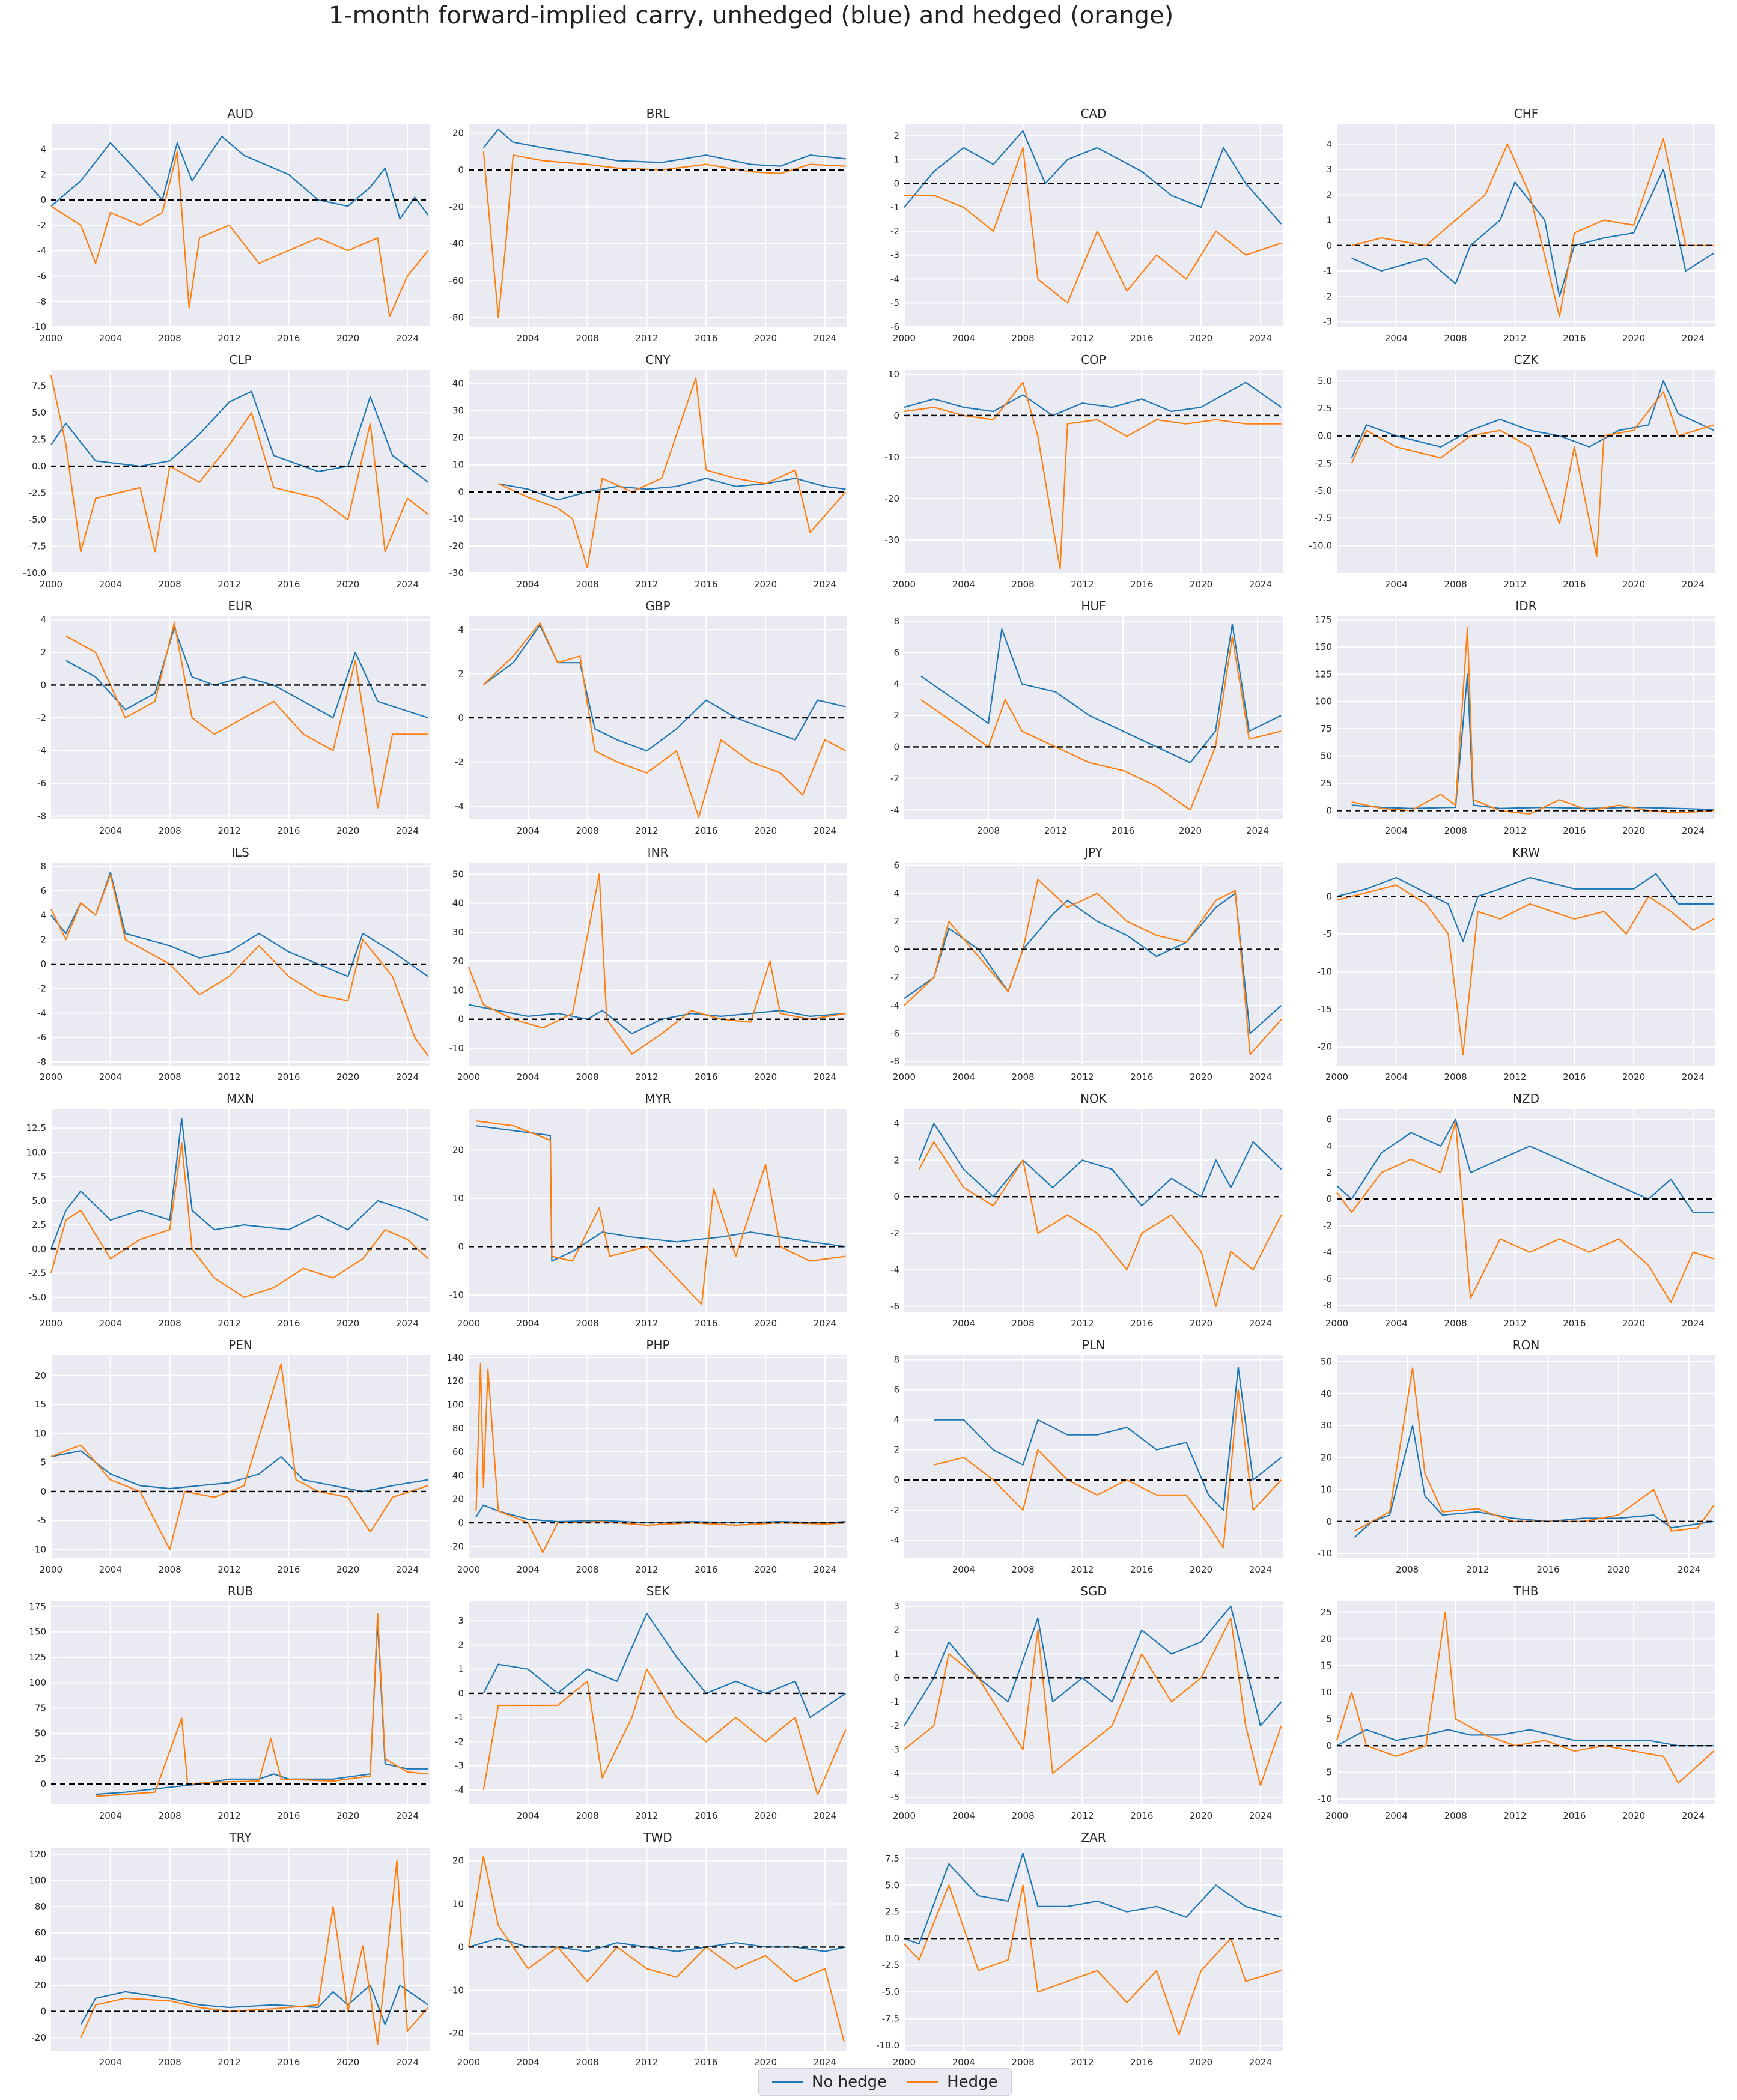  Describe the element at coordinates (1526, 852) in the screenshot. I see `panel-title: KRW` at that location.